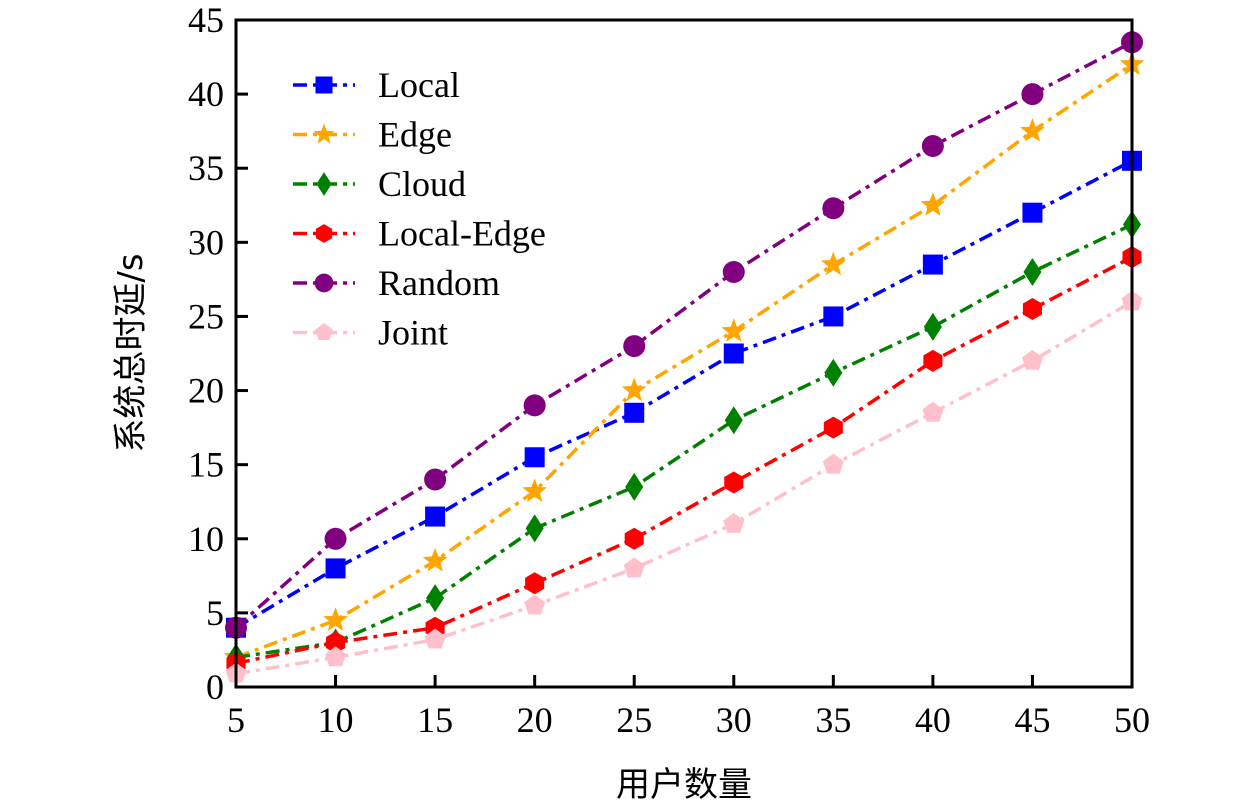 This screenshot has width=1260, height=806. Describe the element at coordinates (206, 539) in the screenshot. I see `y-tick-label: 10` at that location.